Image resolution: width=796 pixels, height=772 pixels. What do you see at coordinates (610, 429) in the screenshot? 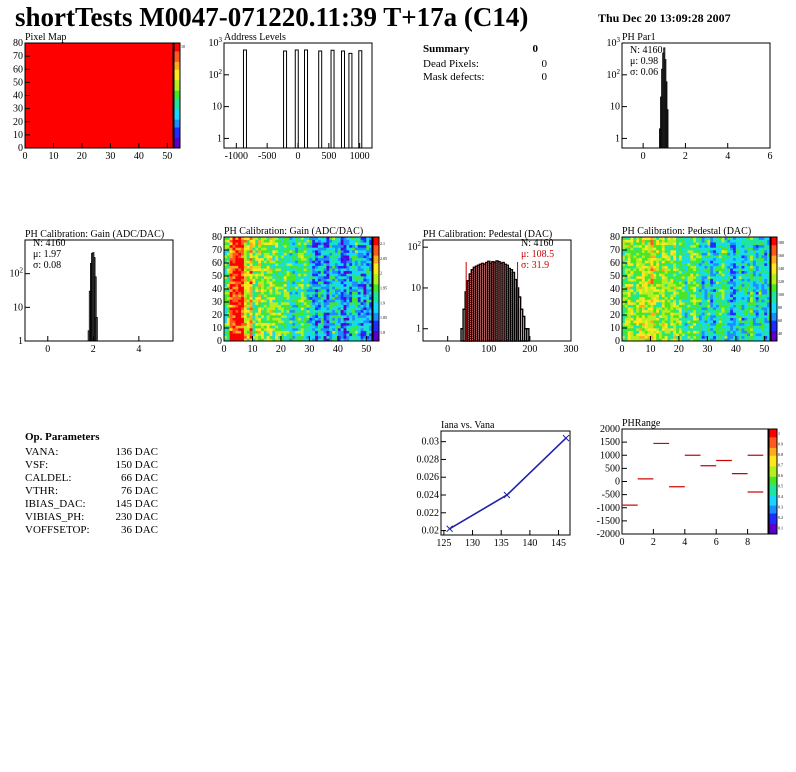
I see `y-tick-label: 2000` at bounding box center [610, 429].